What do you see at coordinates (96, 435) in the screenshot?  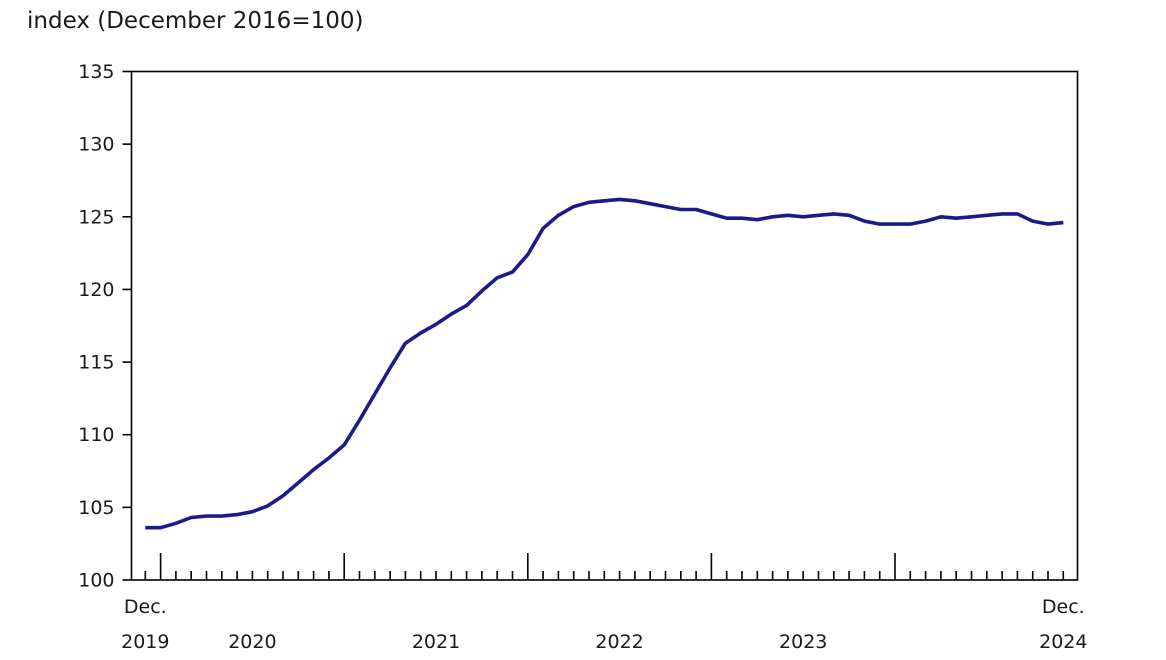 I see `y-axis-label: 110` at bounding box center [96, 435].